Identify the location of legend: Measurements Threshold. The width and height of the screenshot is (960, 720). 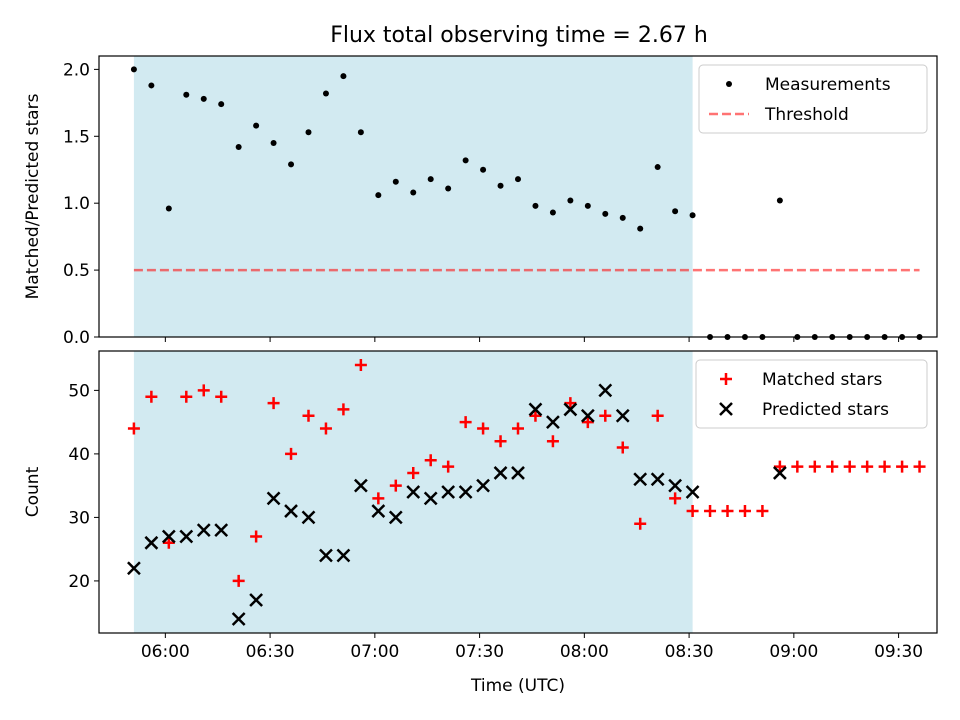
(813, 99).